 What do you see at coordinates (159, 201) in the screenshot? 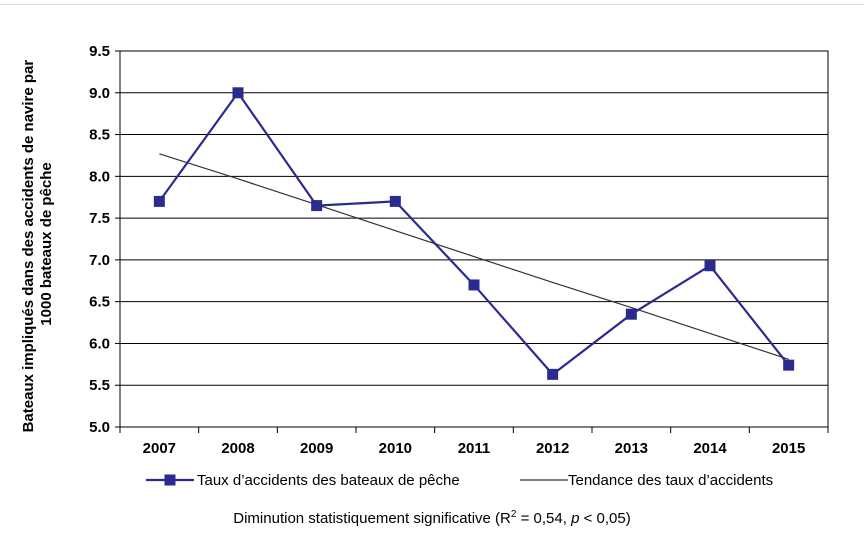
I see `data-point-2007` at bounding box center [159, 201].